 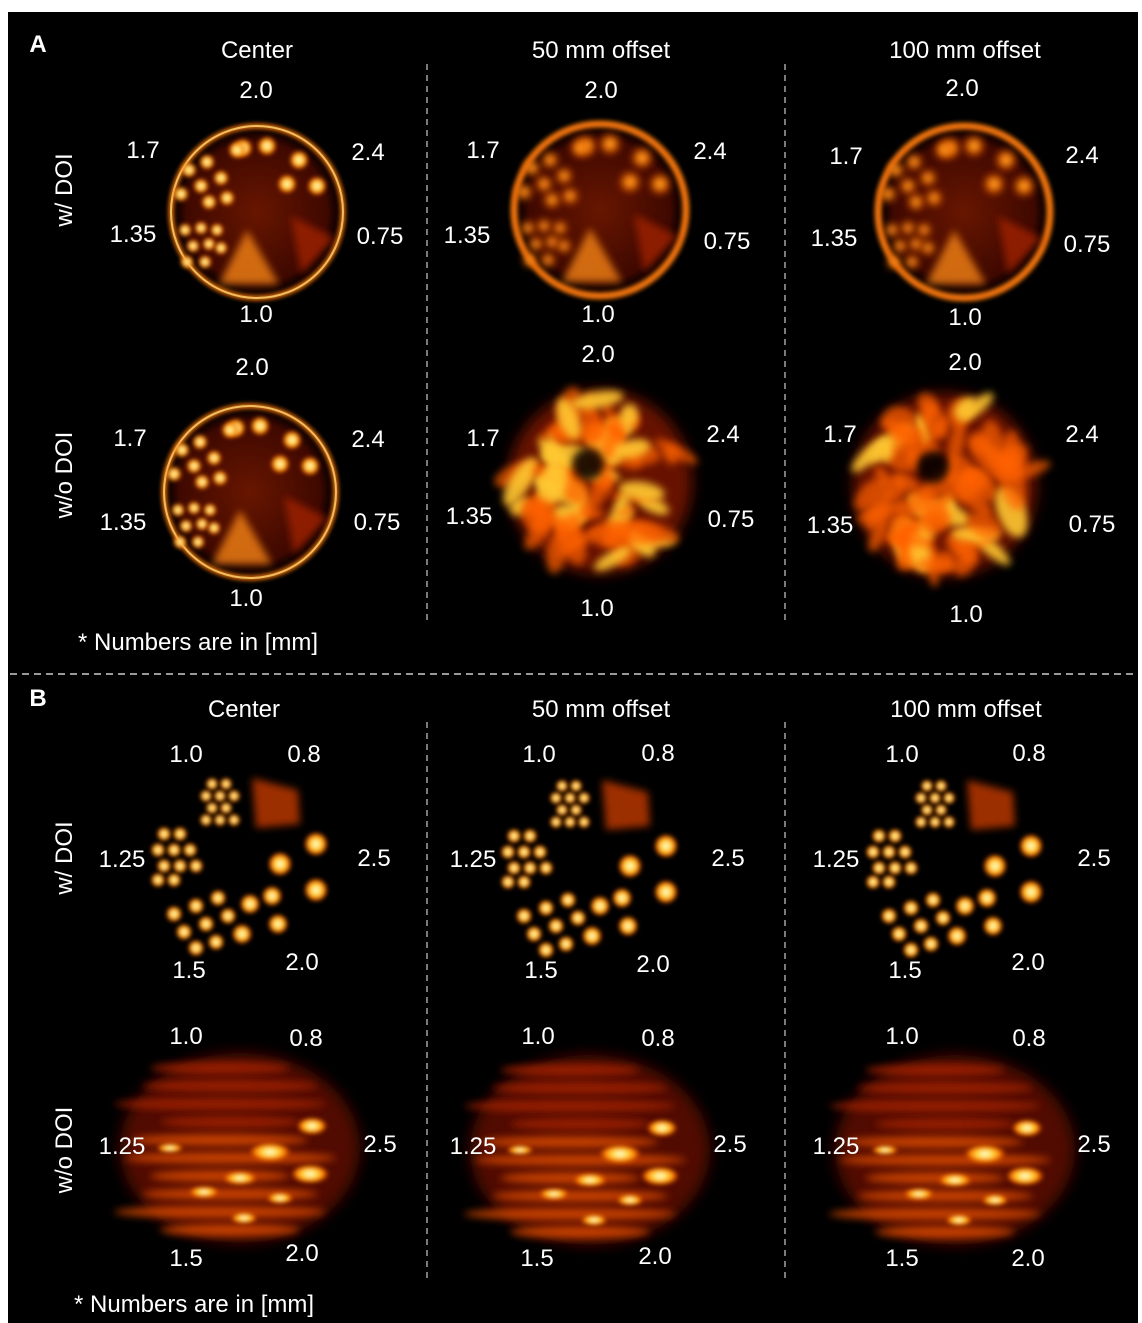 What do you see at coordinates (367, 439) in the screenshot?
I see `rod-size-label: 2.4` at bounding box center [367, 439].